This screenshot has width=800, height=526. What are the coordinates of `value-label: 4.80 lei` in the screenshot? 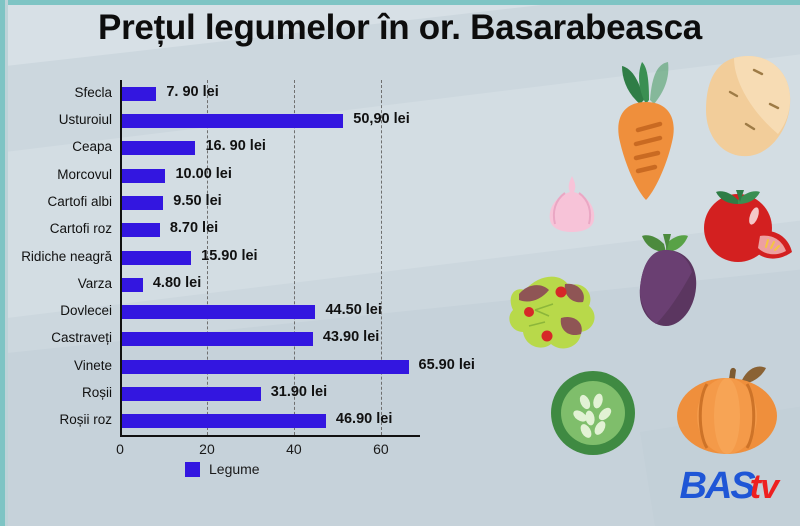 It's located at (177, 282).